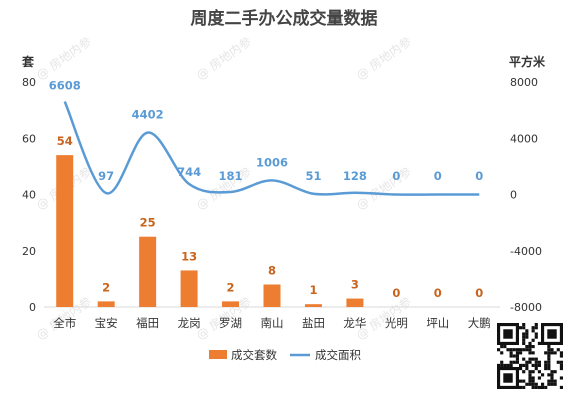 The width and height of the screenshot is (568, 401). What do you see at coordinates (526, 307) in the screenshot?
I see `right-tick-label: -8000` at bounding box center [526, 307].